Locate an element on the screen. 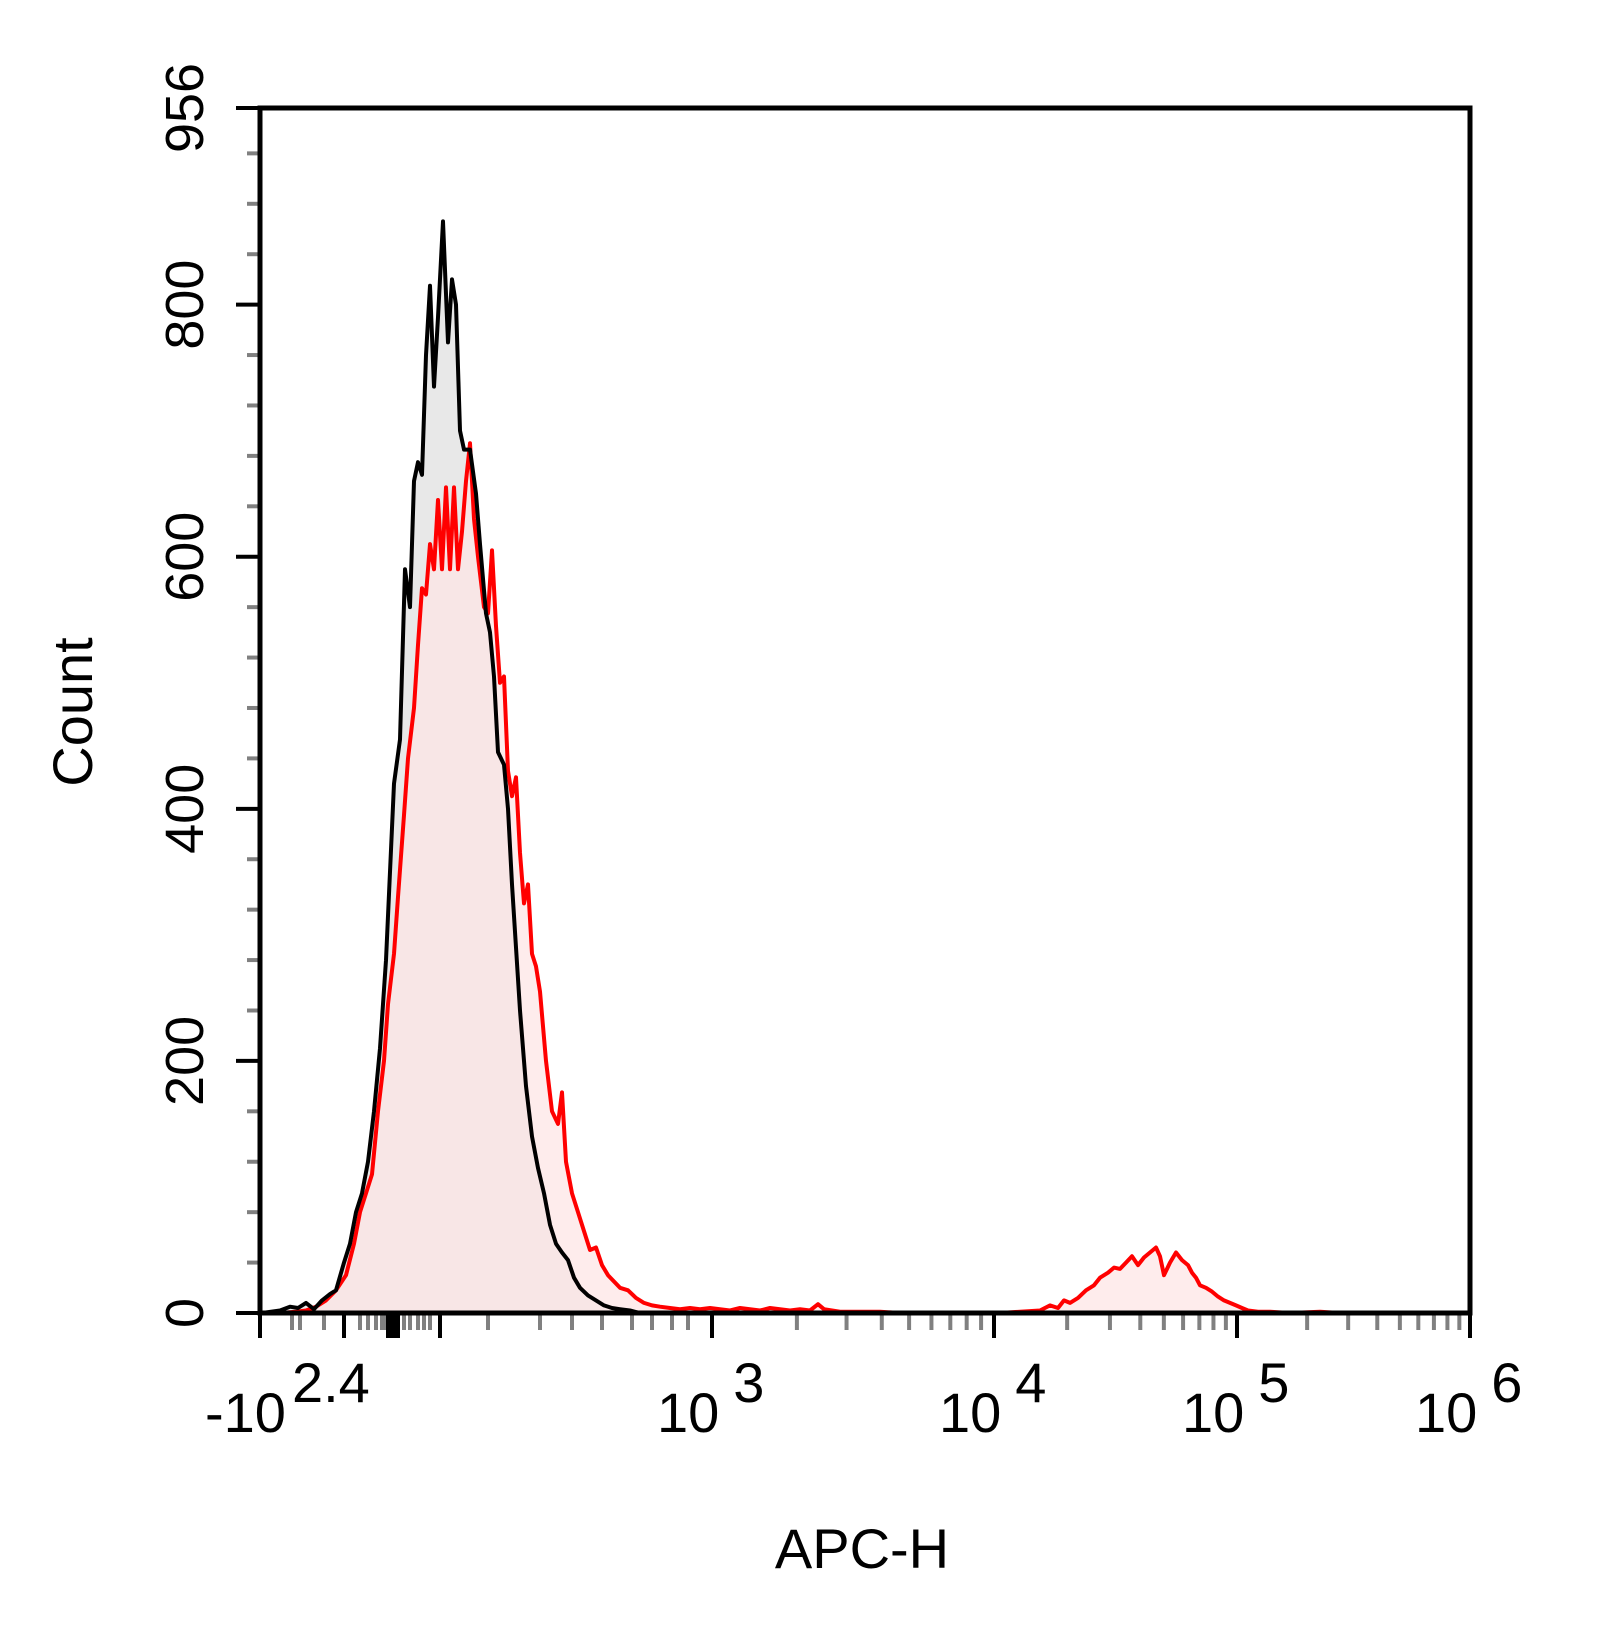 Image resolution: width=1612 pixels, height=1631 pixels. y-tick-label: 800 is located at coordinates (185, 305).